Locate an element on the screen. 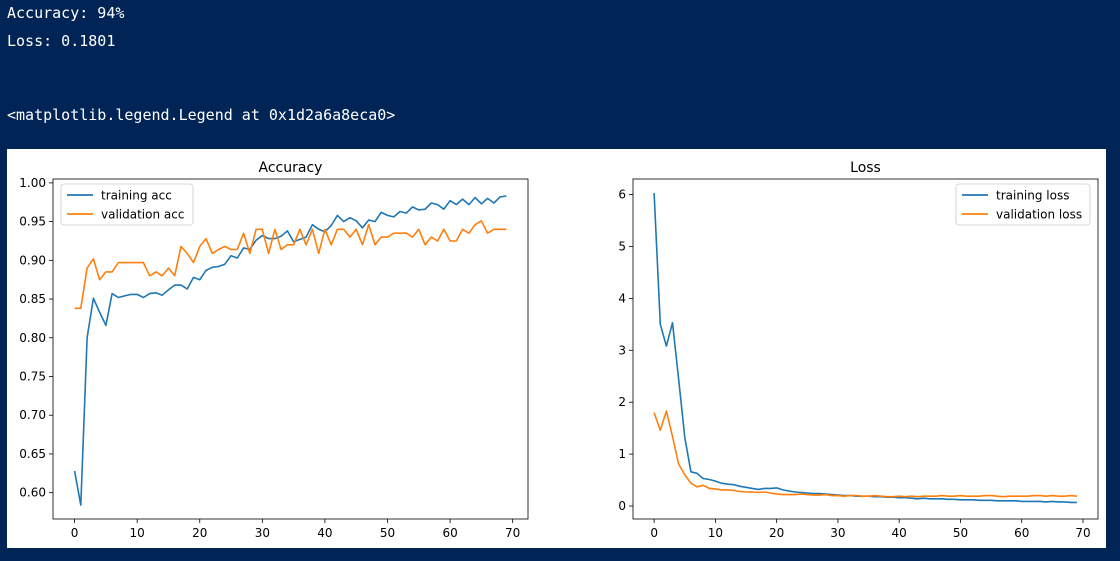 This screenshot has width=1120, height=561. y-tick-label: 0 is located at coordinates (622, 506).